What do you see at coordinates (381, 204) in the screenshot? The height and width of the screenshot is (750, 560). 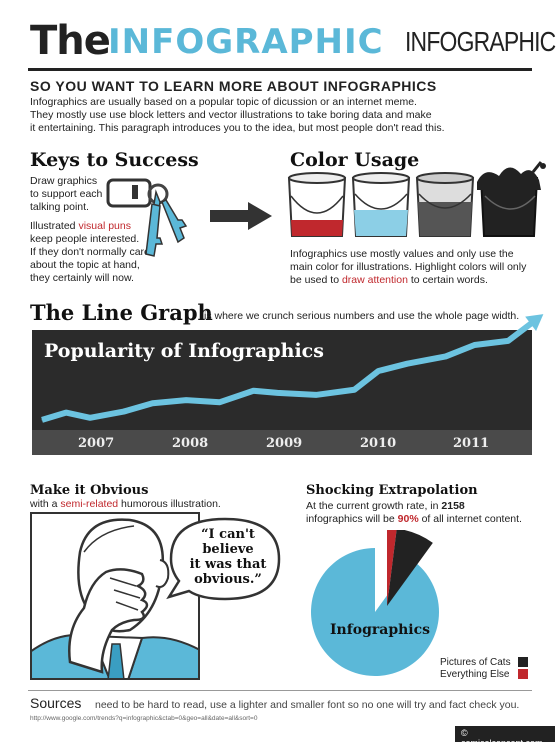 I see `bucket-blue-icon` at bounding box center [381, 204].